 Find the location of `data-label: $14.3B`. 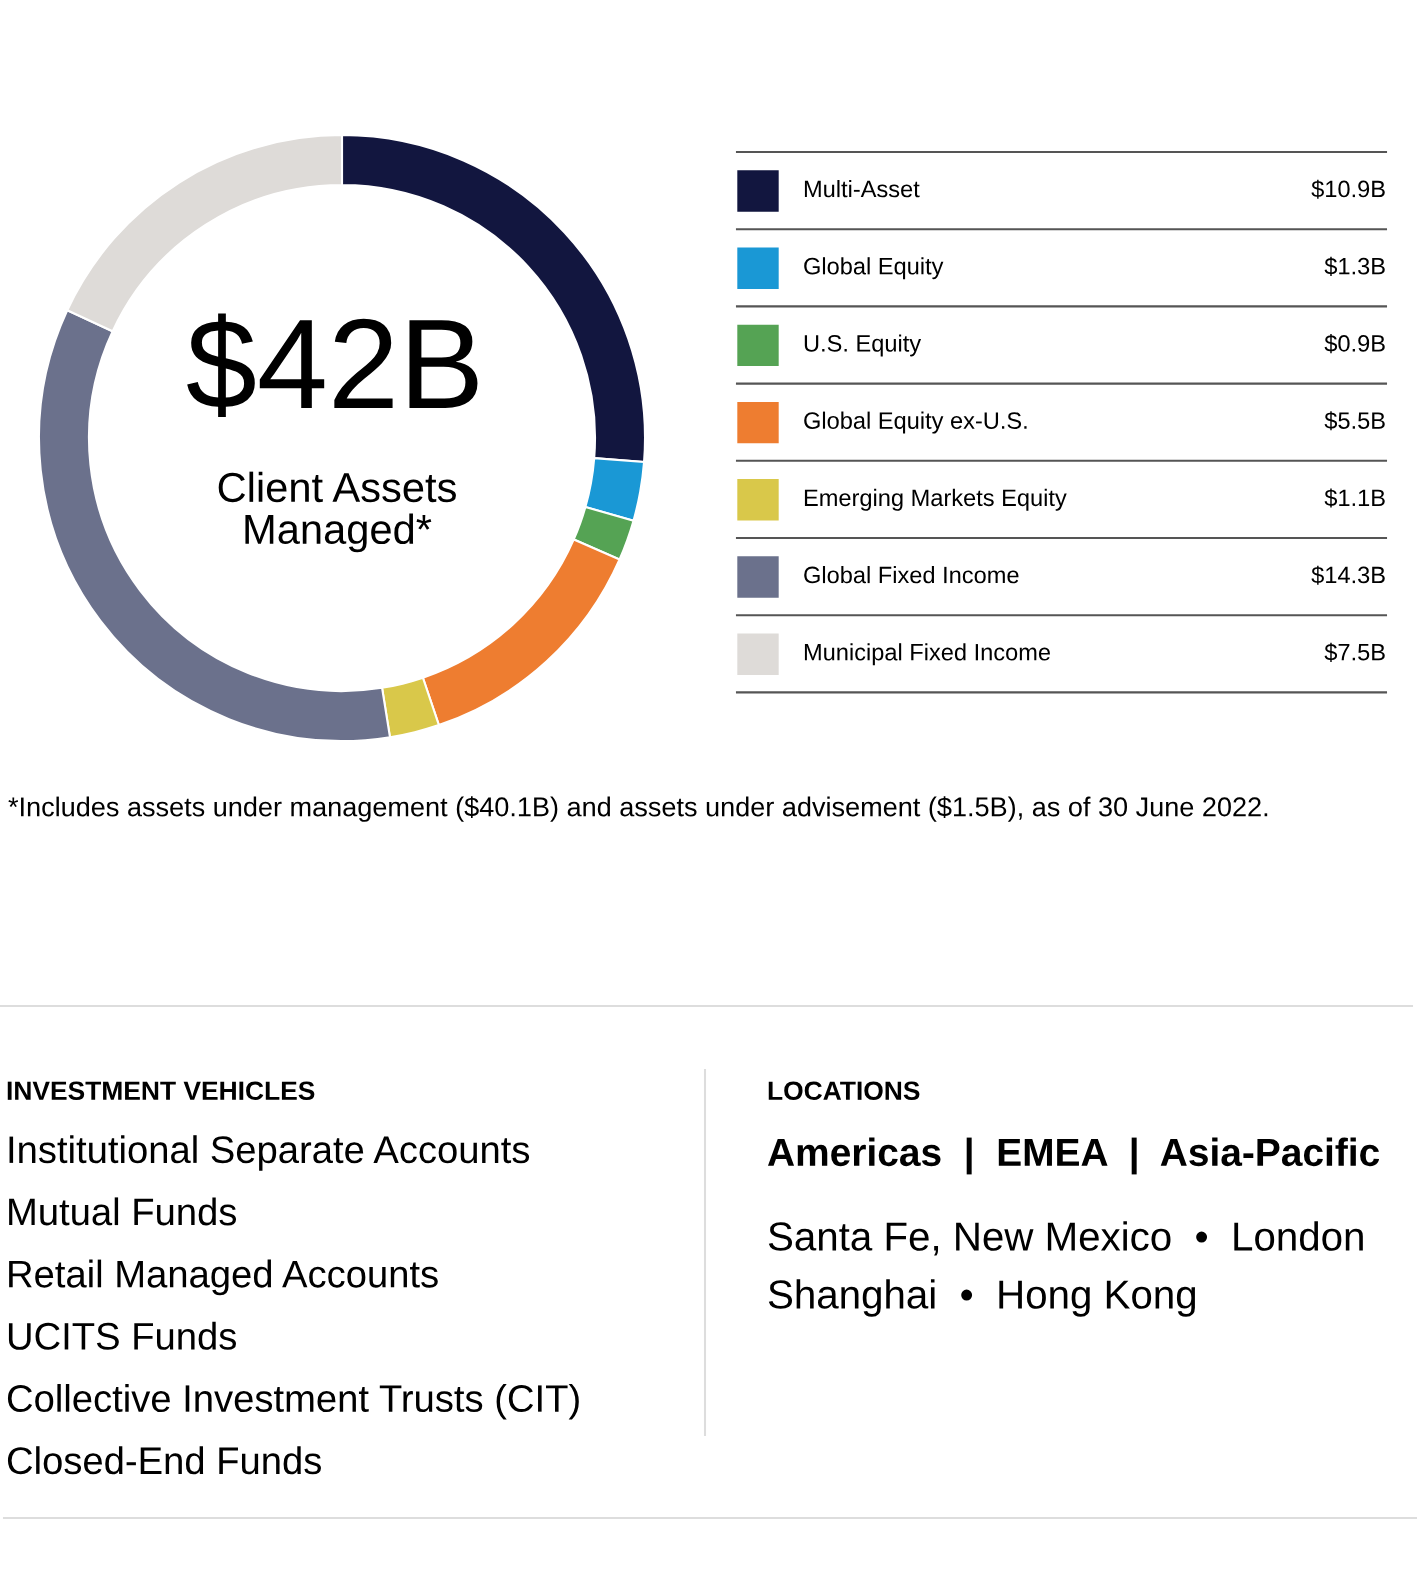

data-label: $14.3B is located at coordinates (1348, 575).